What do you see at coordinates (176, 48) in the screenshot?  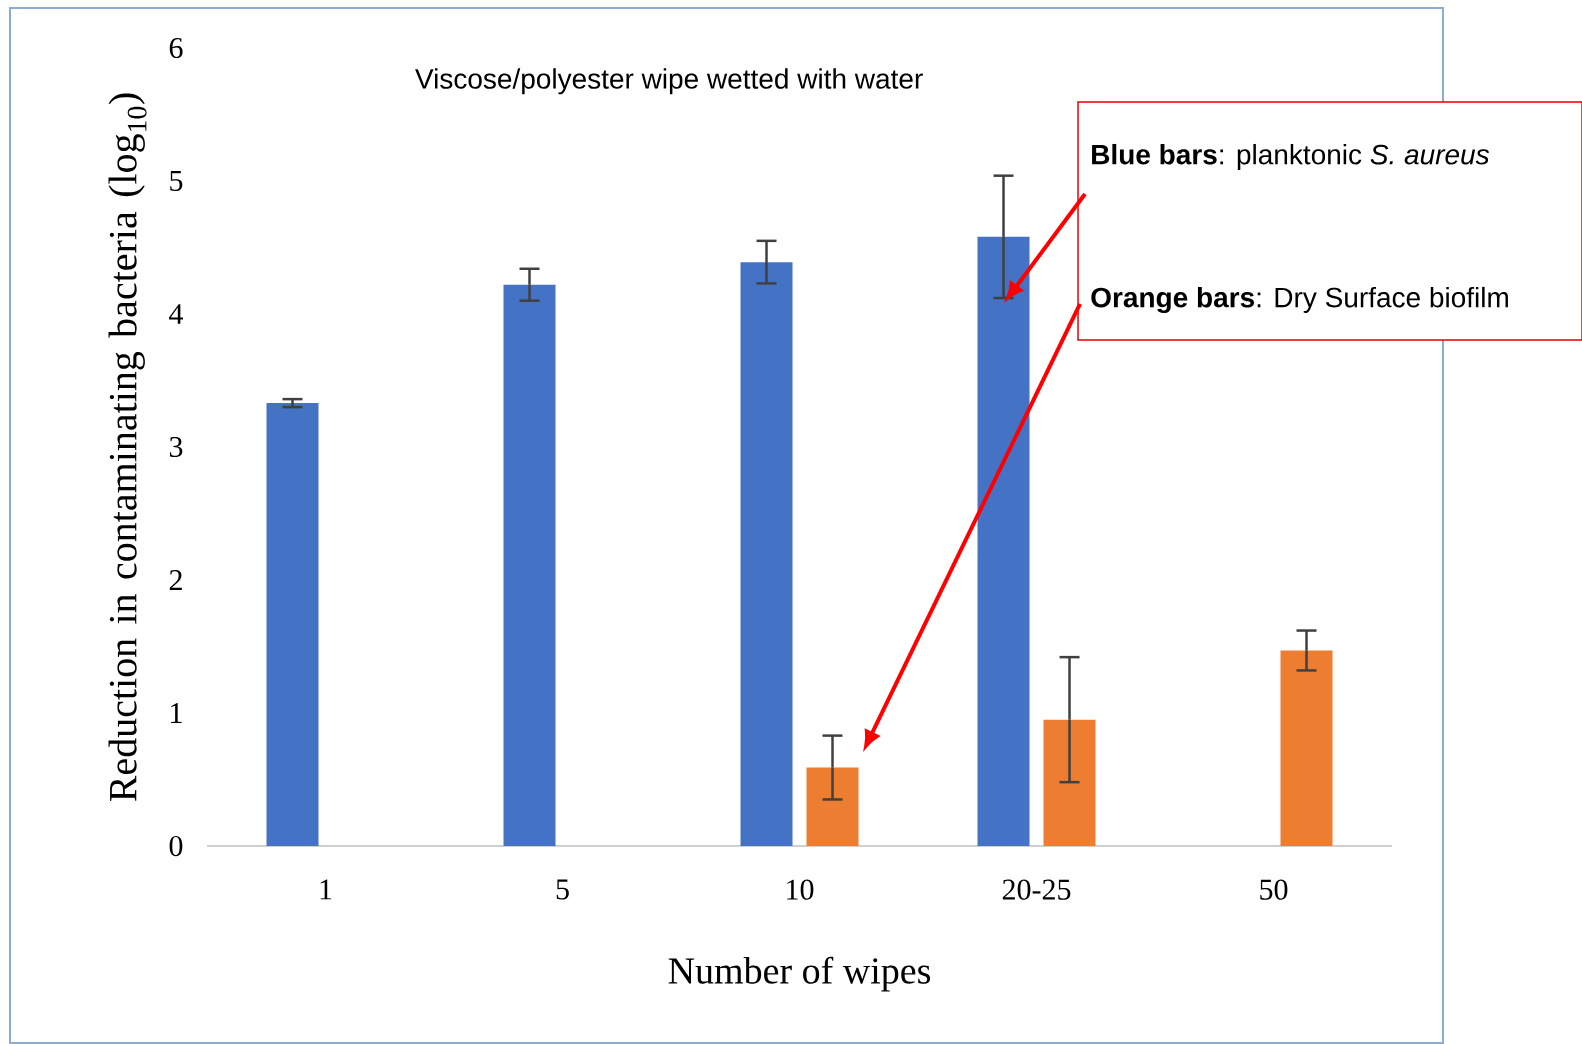 I see `y-tick-label: 6` at bounding box center [176, 48].